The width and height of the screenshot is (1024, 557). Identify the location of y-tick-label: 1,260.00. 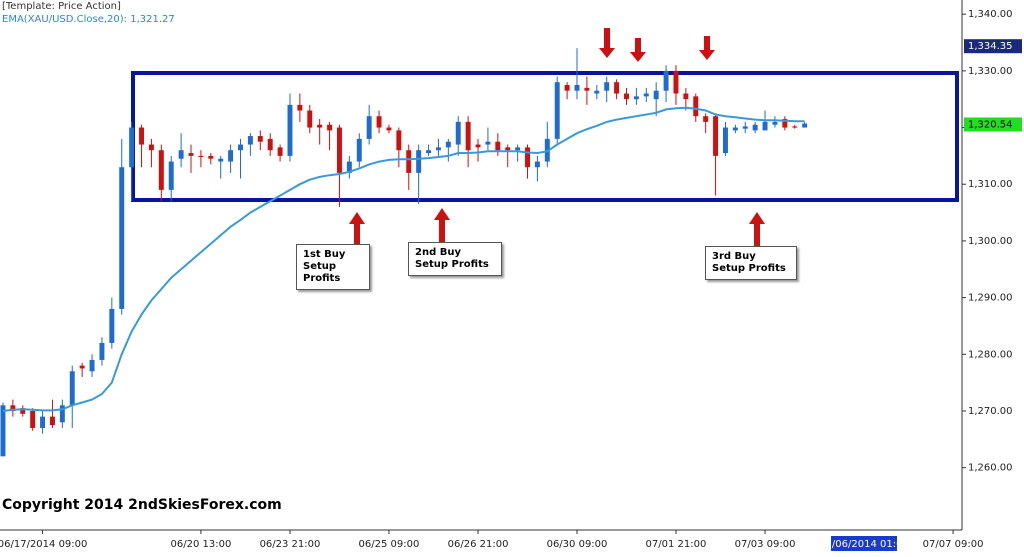
(990, 468).